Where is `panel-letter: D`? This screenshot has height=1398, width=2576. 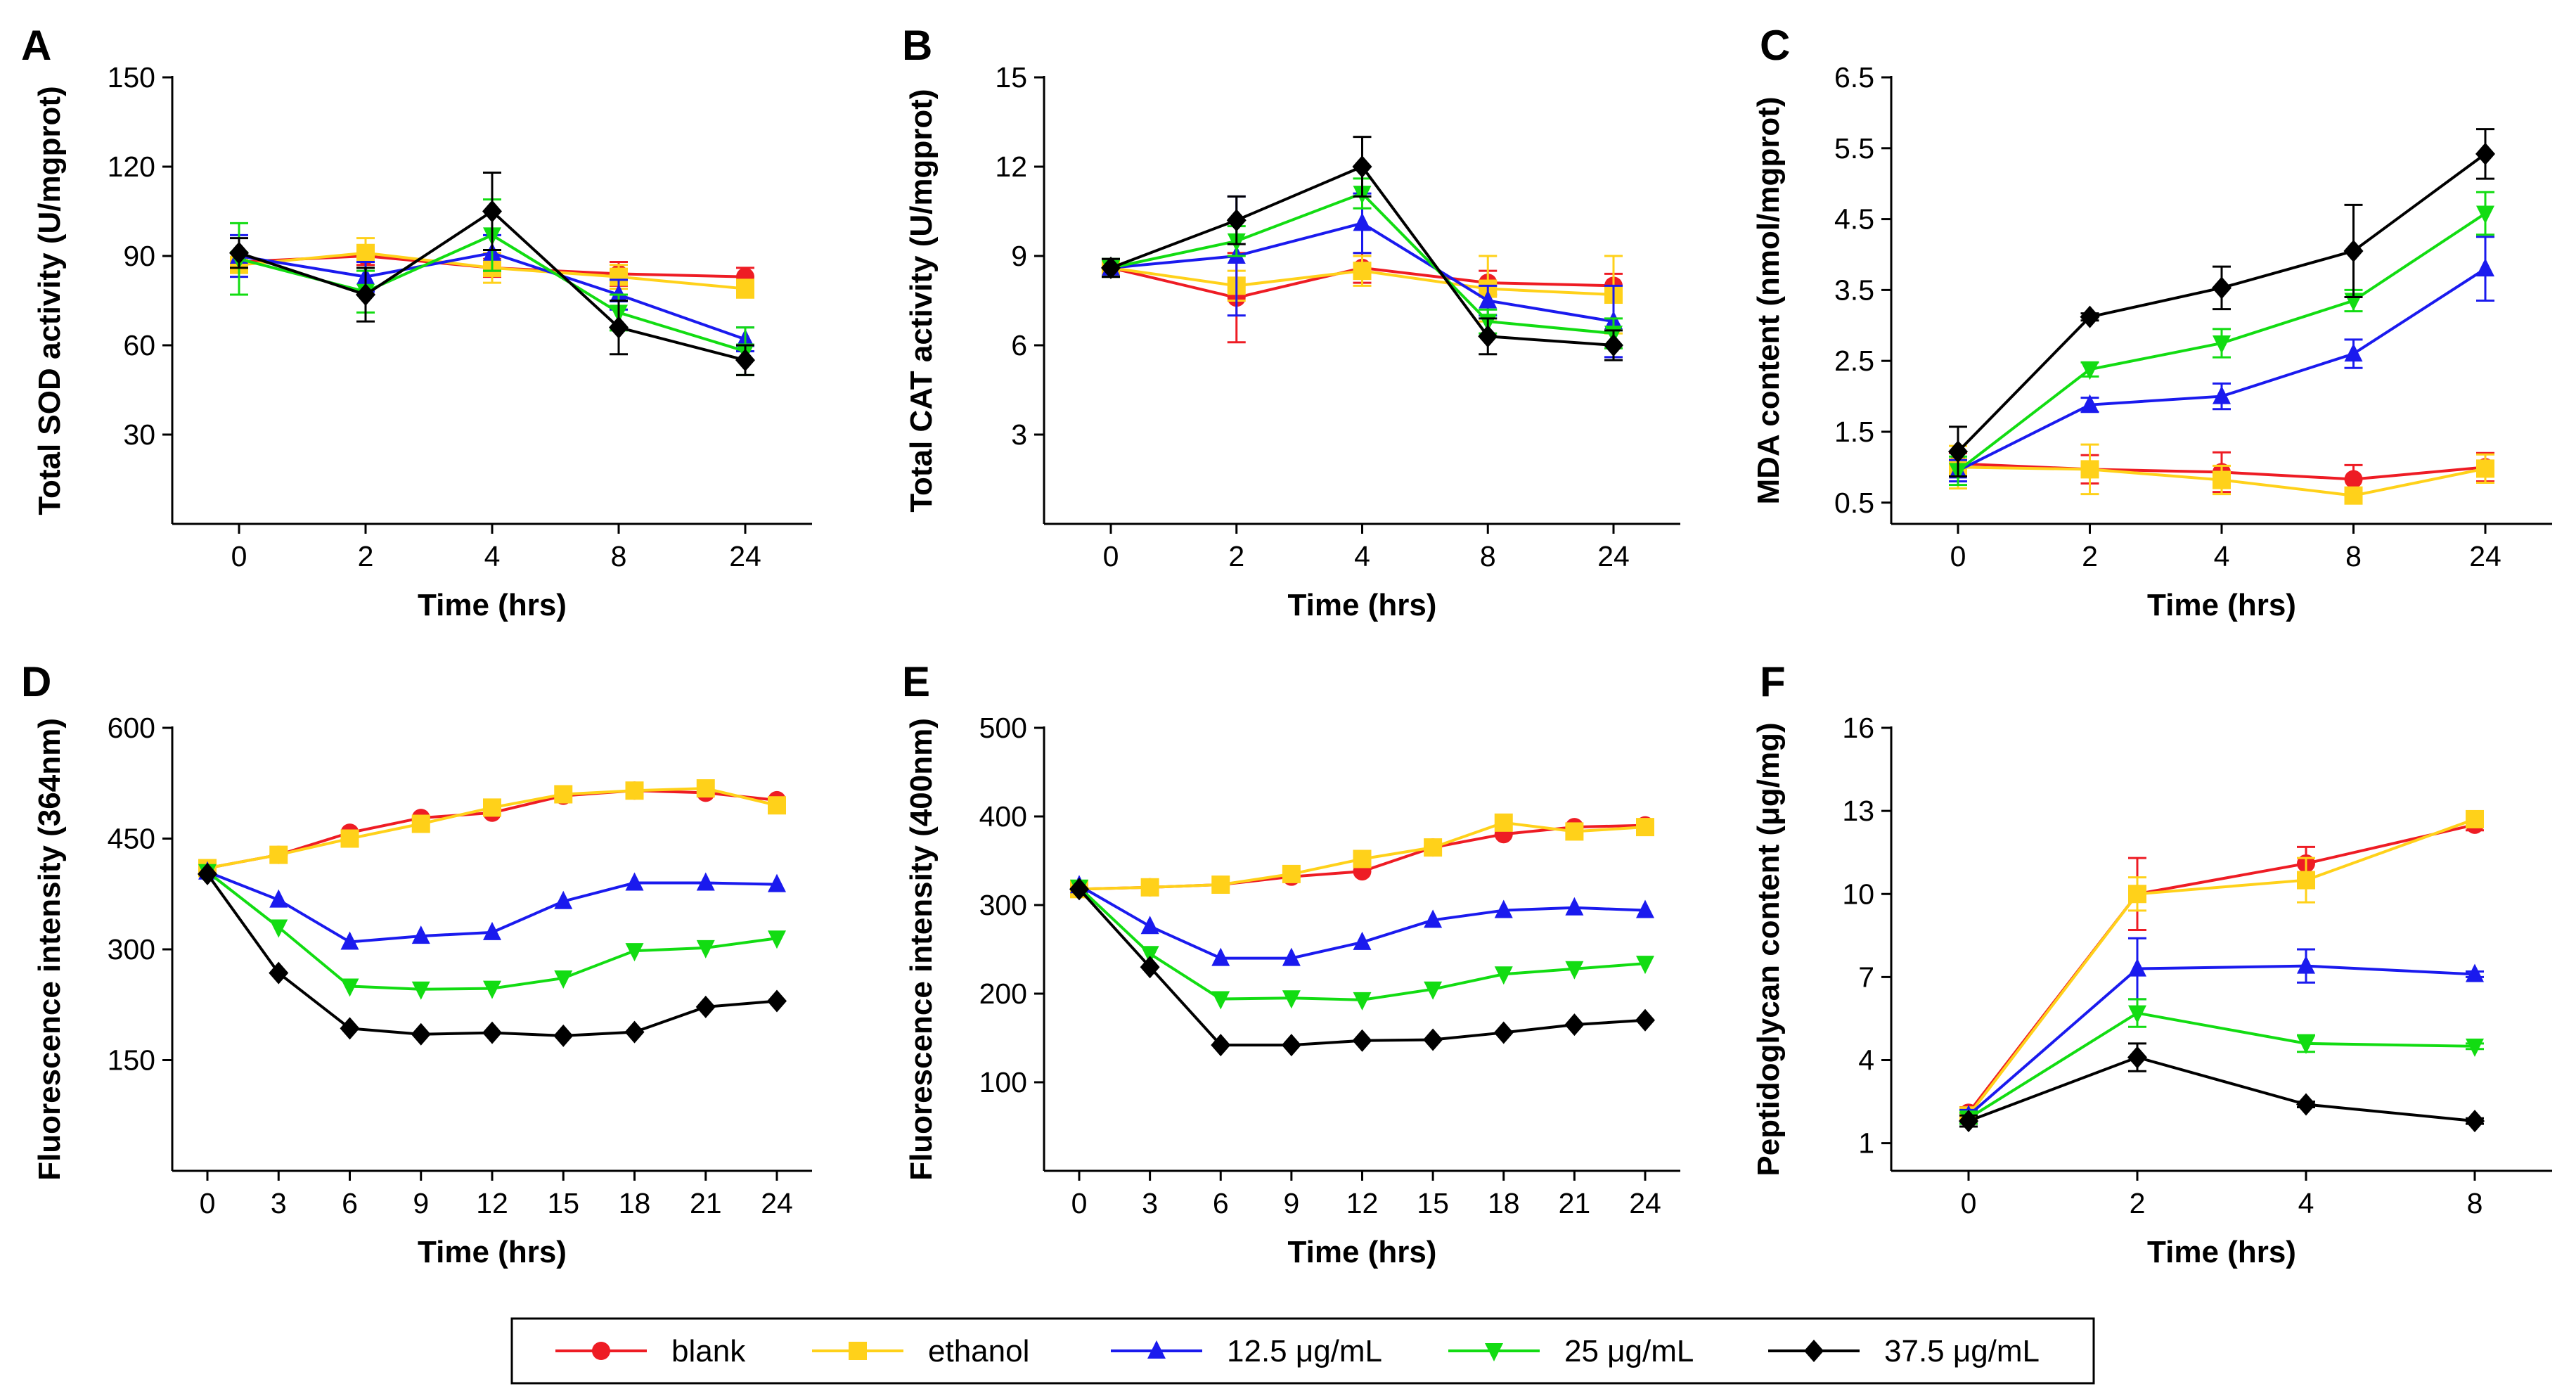 panel-letter: D is located at coordinates (36, 681).